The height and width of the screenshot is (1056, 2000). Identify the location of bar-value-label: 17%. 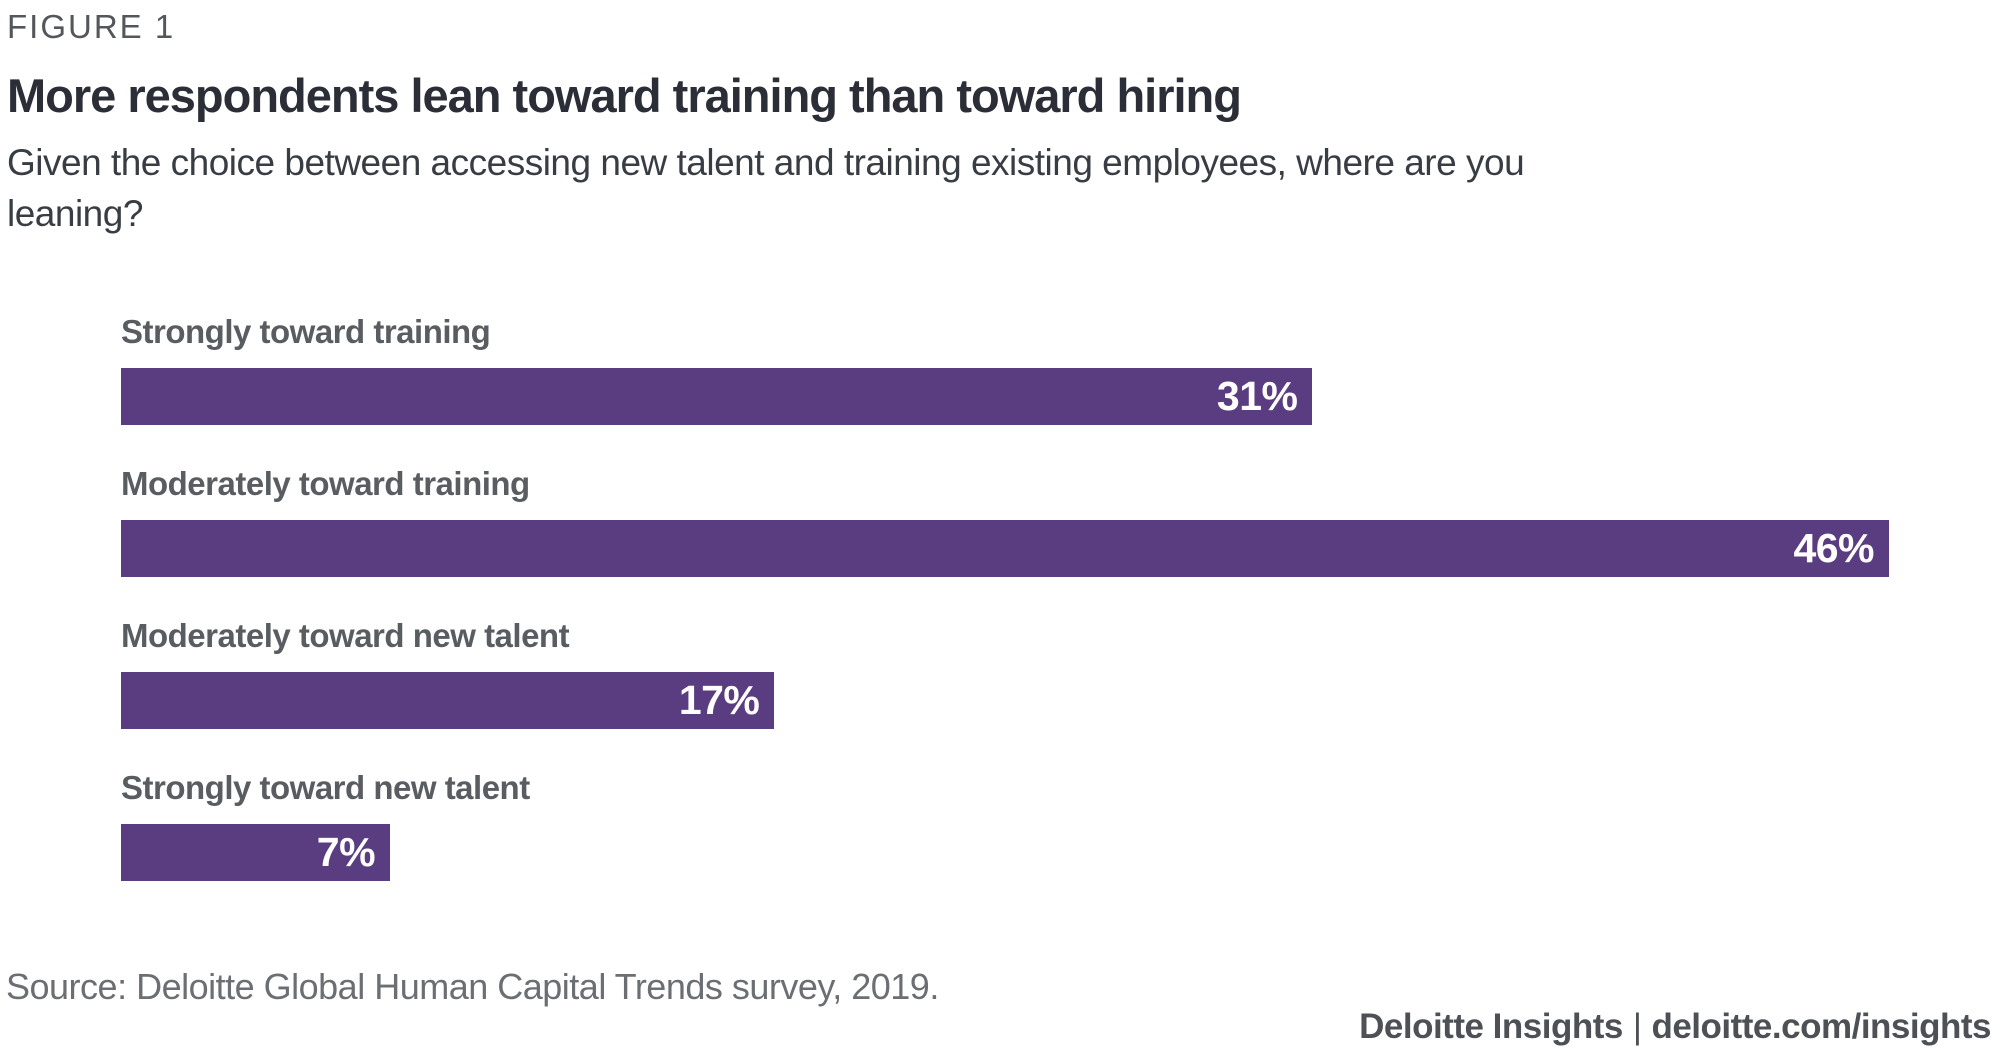
(719, 700).